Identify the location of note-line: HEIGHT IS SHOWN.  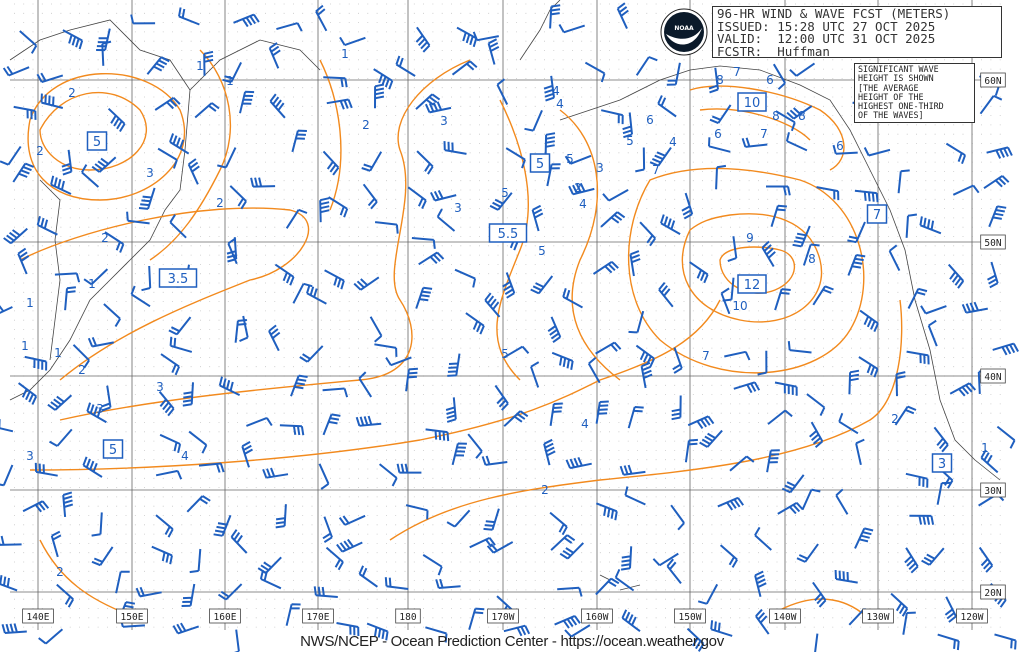
(896, 78).